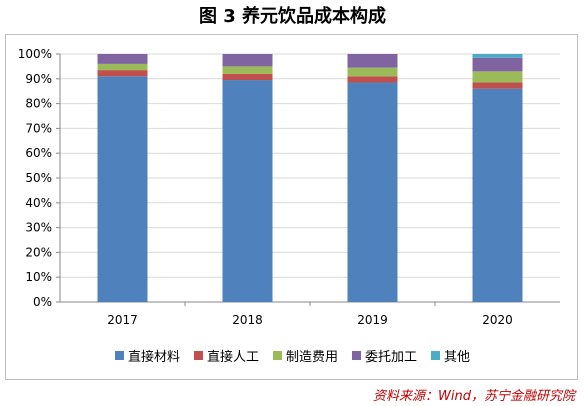 The image size is (585, 406). What do you see at coordinates (311, 357) in the screenshot?
I see `legend-label: 制造费用` at bounding box center [311, 357].